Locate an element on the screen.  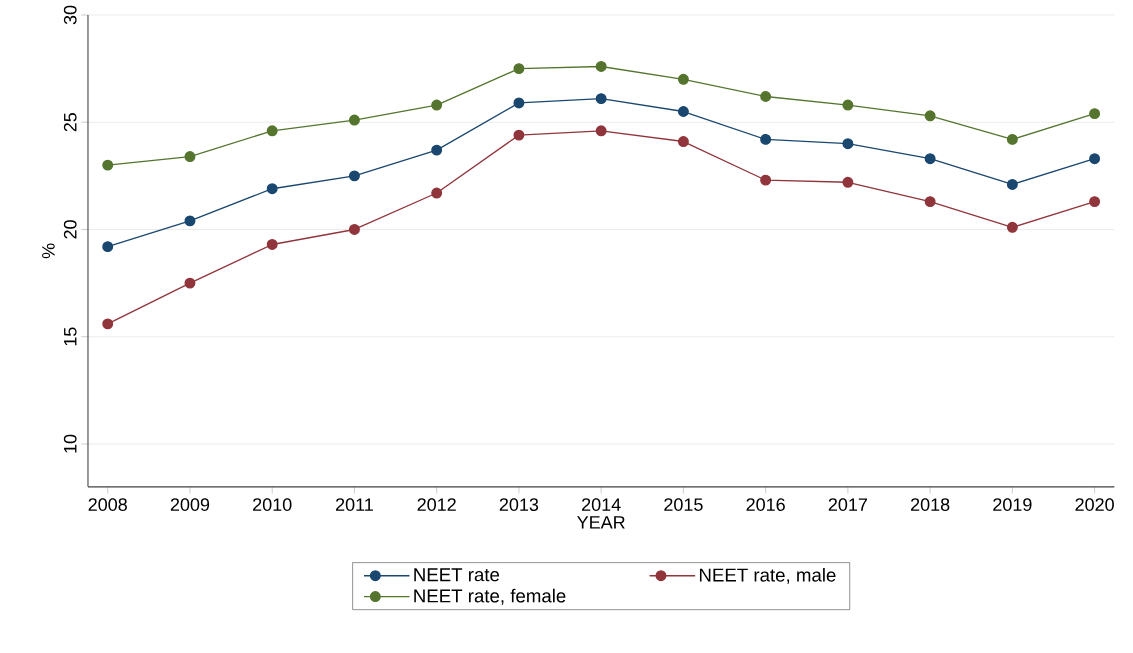
x-tick-label: 2020 is located at coordinates (1094, 504).